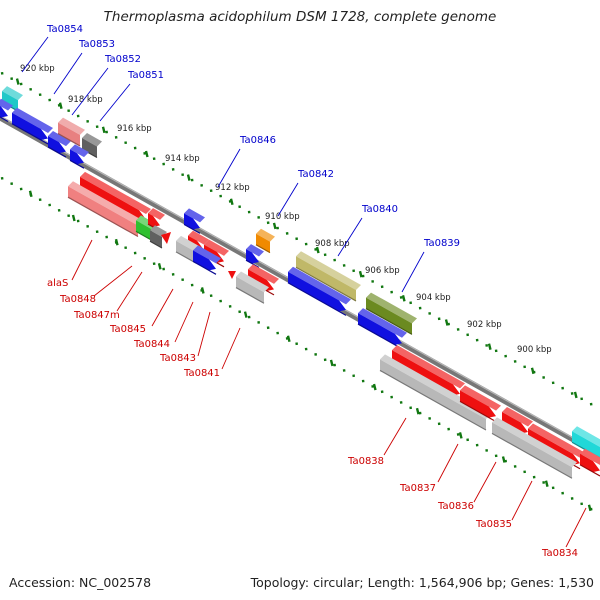 The width and height of the screenshot is (600, 600). I want to click on gene-block-red, so click(589, 462).